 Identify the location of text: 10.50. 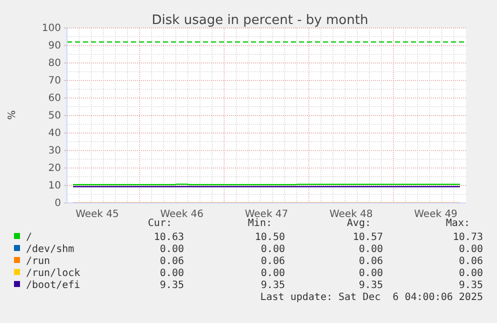
(269, 237).